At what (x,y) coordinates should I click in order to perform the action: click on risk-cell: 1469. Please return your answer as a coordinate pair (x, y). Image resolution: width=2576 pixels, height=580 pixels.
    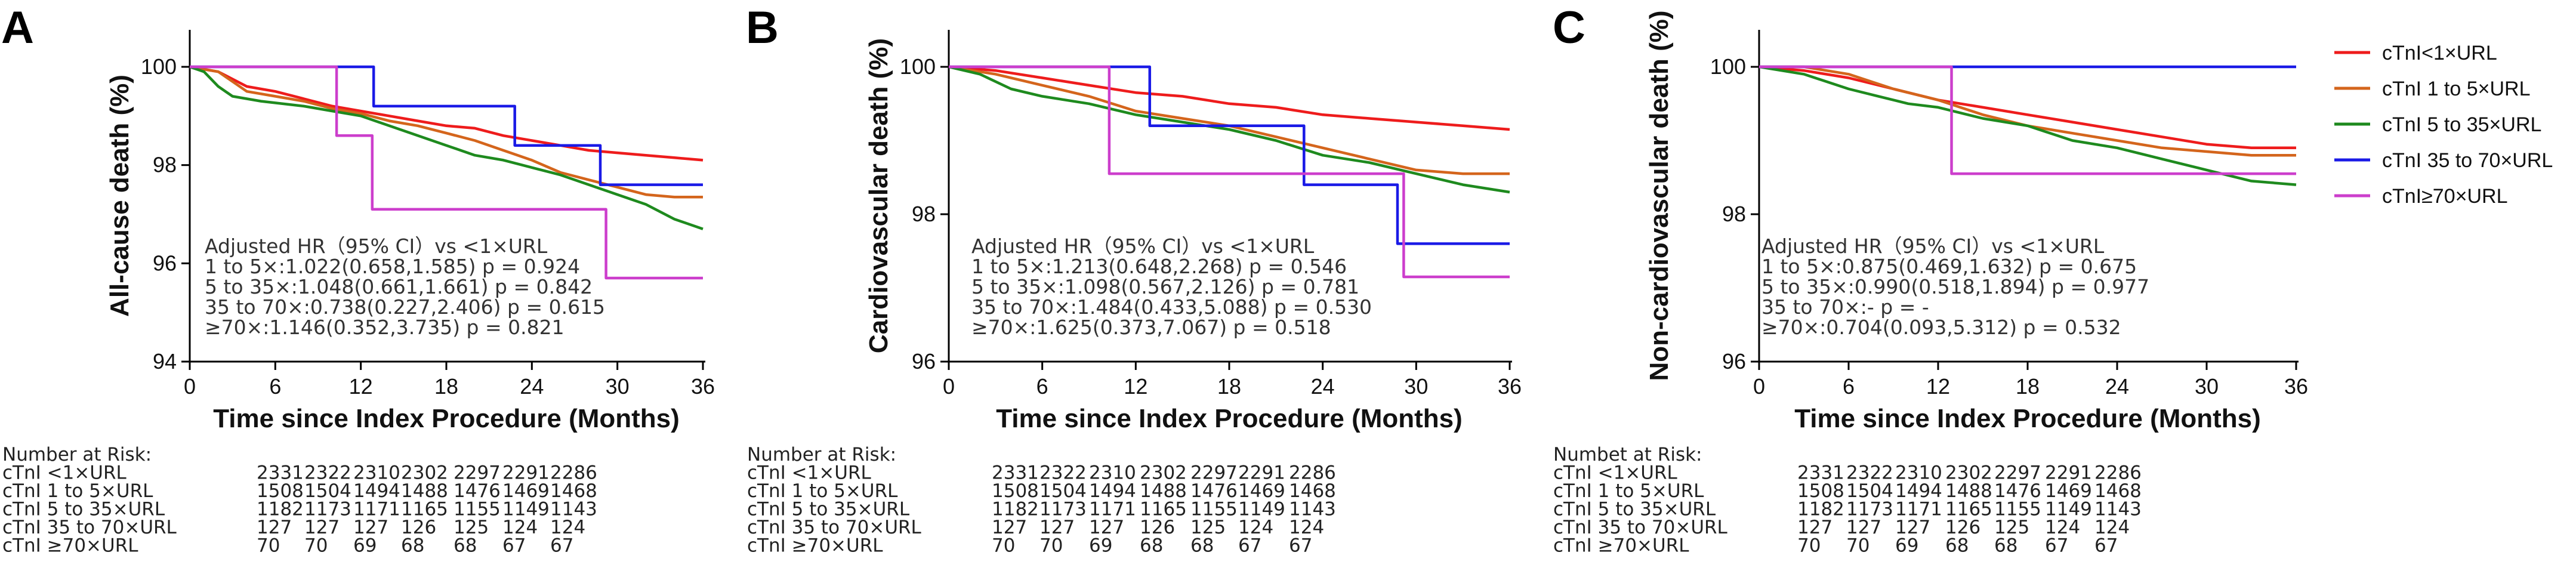
    Looking at the image, I should click on (2068, 491).